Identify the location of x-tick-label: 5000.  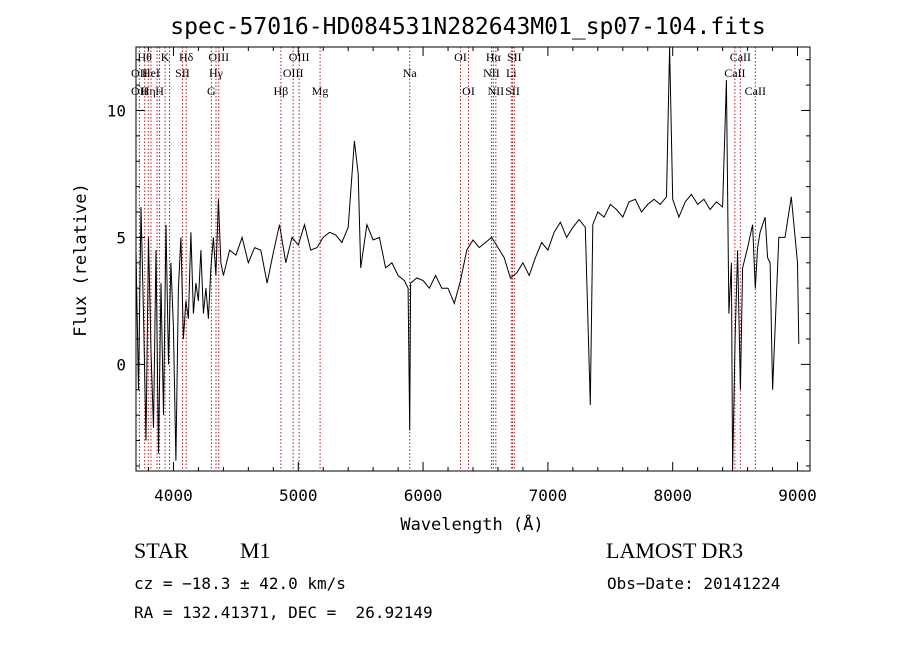
(298, 495).